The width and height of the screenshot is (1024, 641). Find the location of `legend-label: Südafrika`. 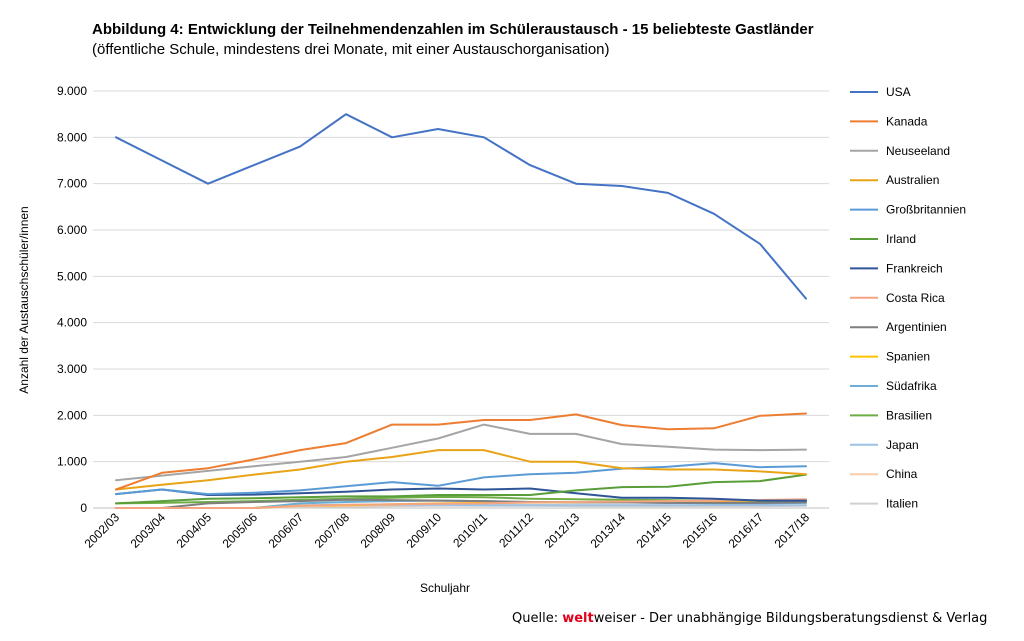

legend-label: Südafrika is located at coordinates (911, 386).